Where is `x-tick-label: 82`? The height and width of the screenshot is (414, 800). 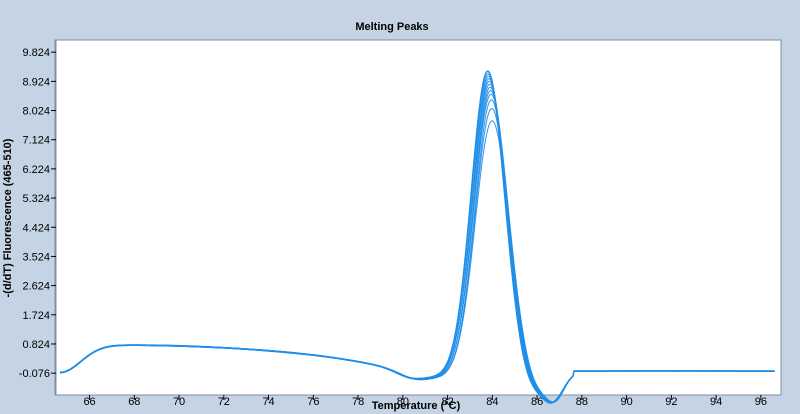
x-tick-label: 82 is located at coordinates (447, 402).